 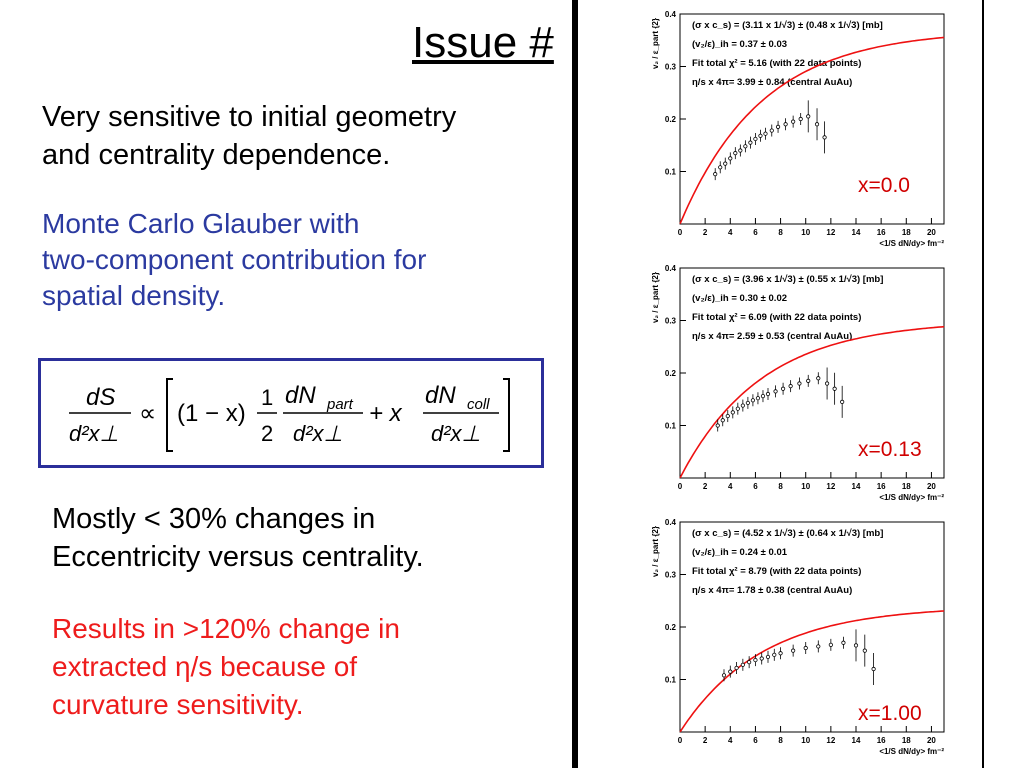 What do you see at coordinates (575, 384) in the screenshot?
I see `figure-left-border` at bounding box center [575, 384].